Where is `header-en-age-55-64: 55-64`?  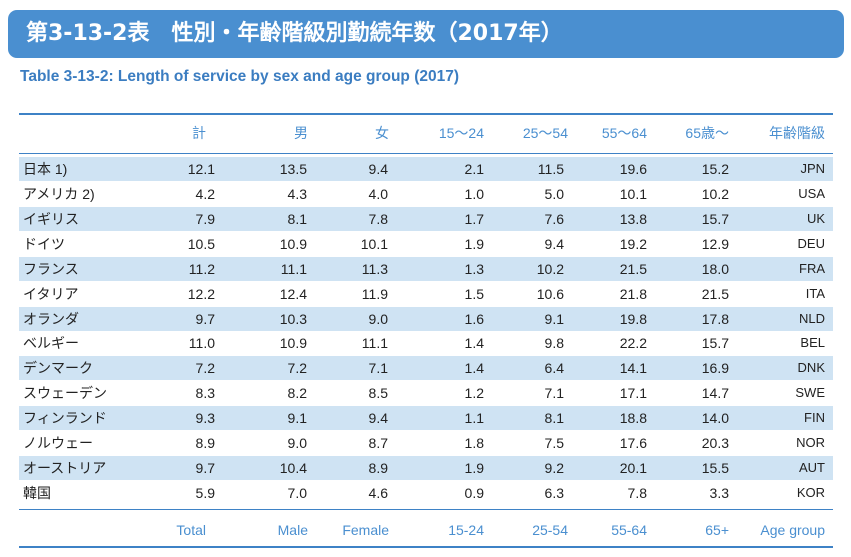 header-en-age-55-64: 55-64 is located at coordinates (629, 530).